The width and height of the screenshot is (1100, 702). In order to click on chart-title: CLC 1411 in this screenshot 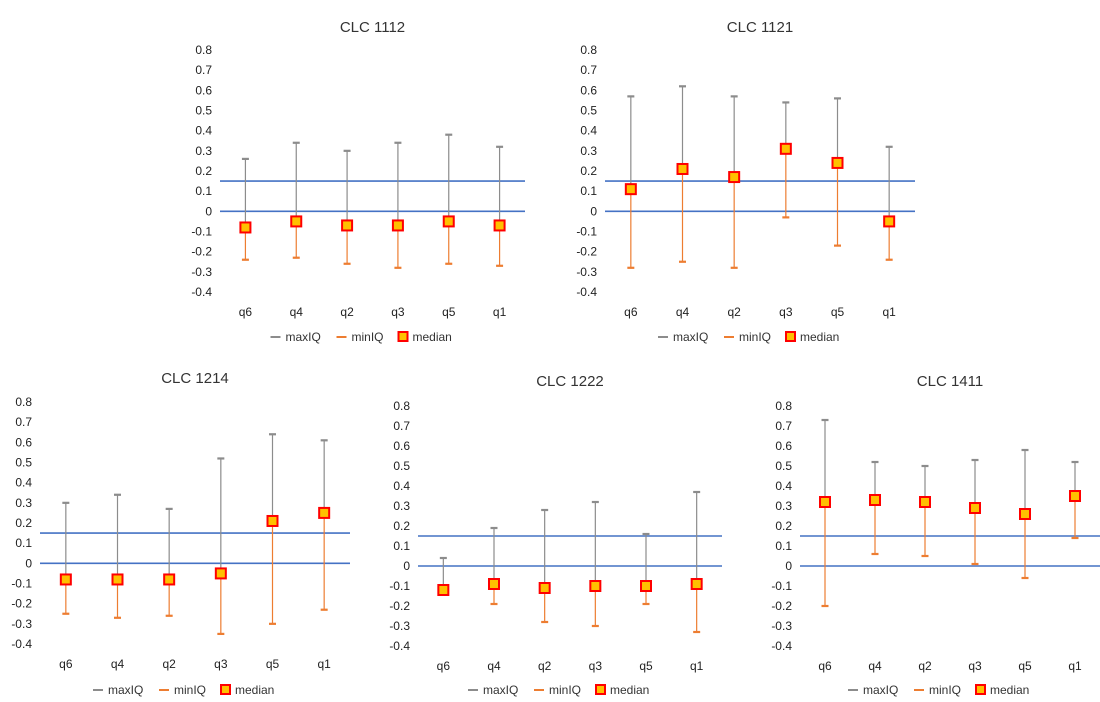, I will do `click(950, 381)`.